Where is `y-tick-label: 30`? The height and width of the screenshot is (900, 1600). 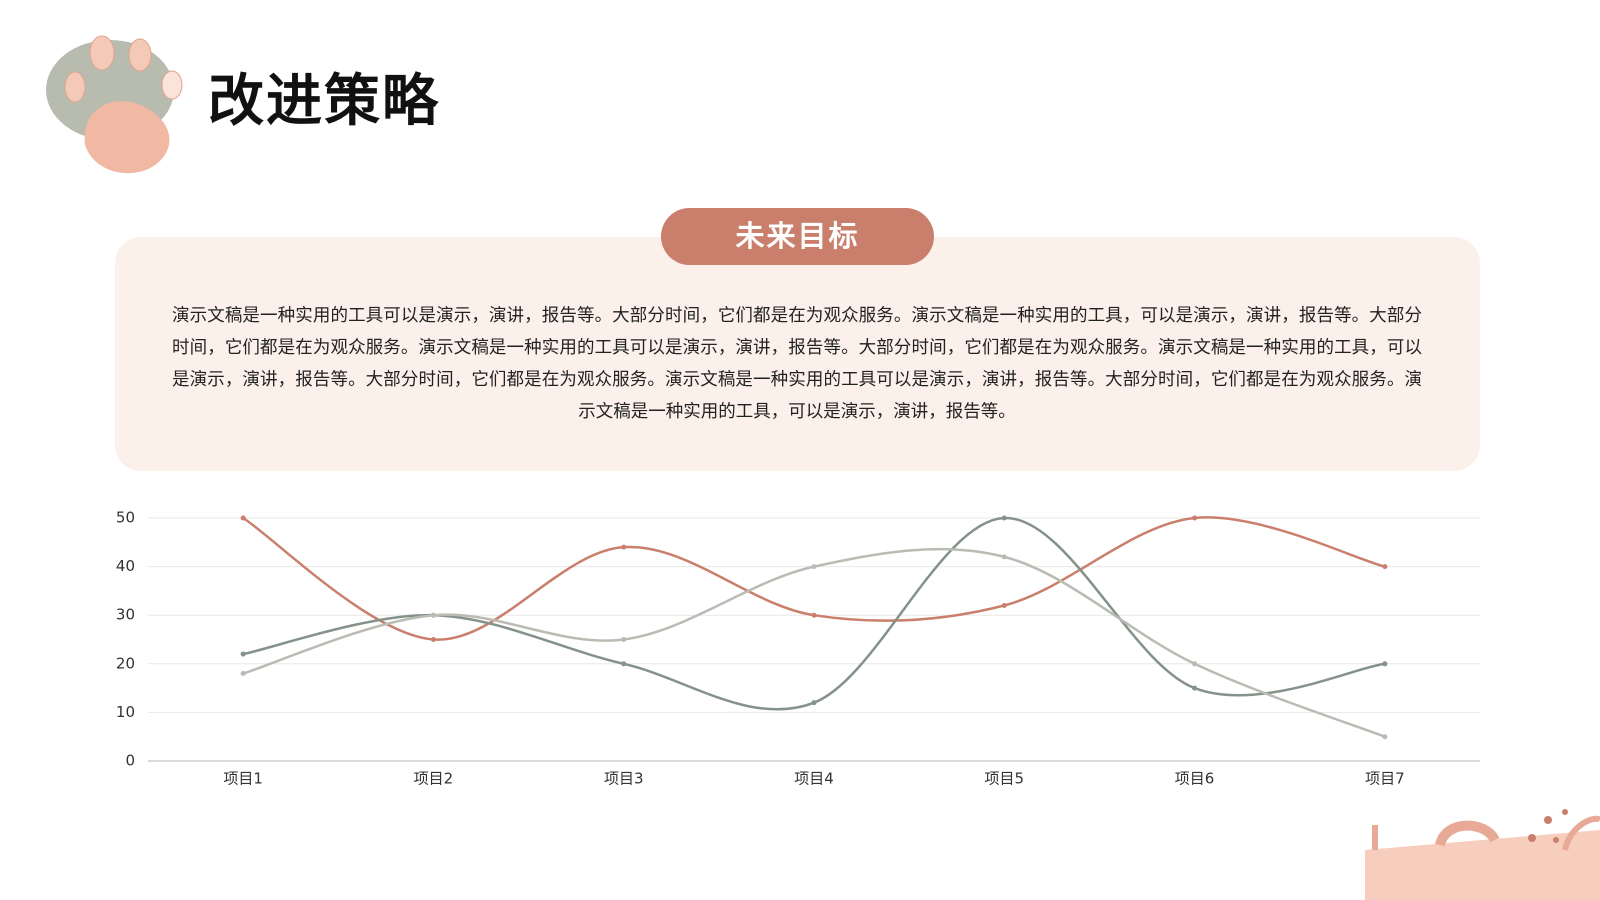 y-tick-label: 30 is located at coordinates (125, 615).